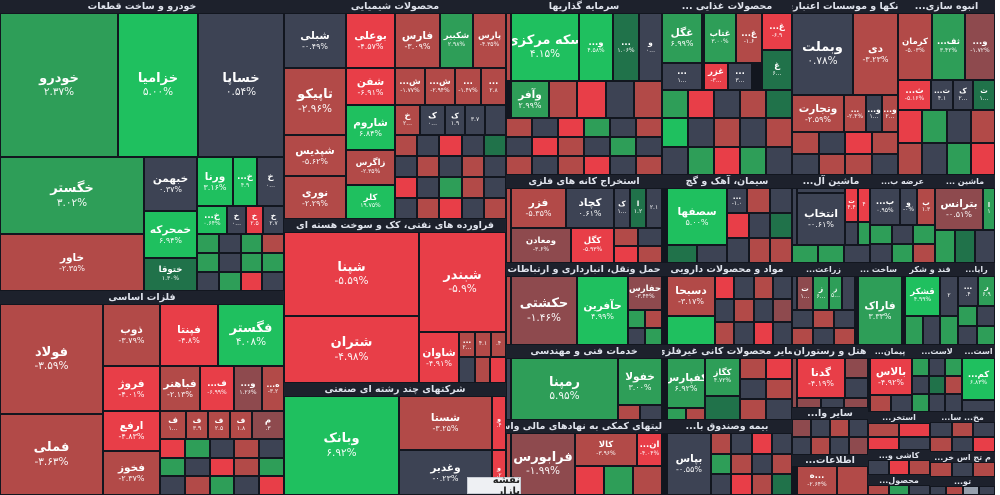  Describe the element at coordinates (180, 388) in the screenshot. I see `tile: فباهنر -۲.۱۳%` at that location.